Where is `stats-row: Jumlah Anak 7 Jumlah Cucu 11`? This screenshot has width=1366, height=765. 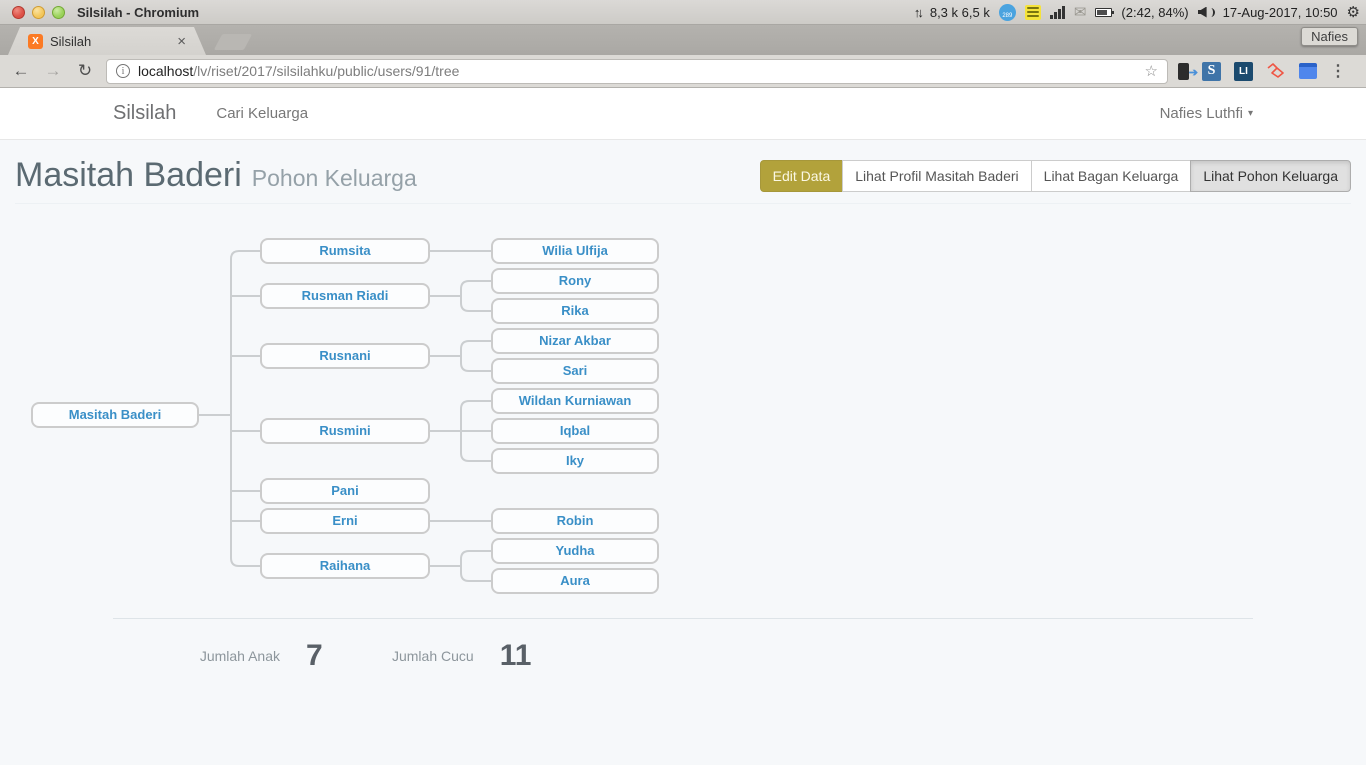 stats-row: Jumlah Anak 7 Jumlah Cucu 11 is located at coordinates (683, 646).